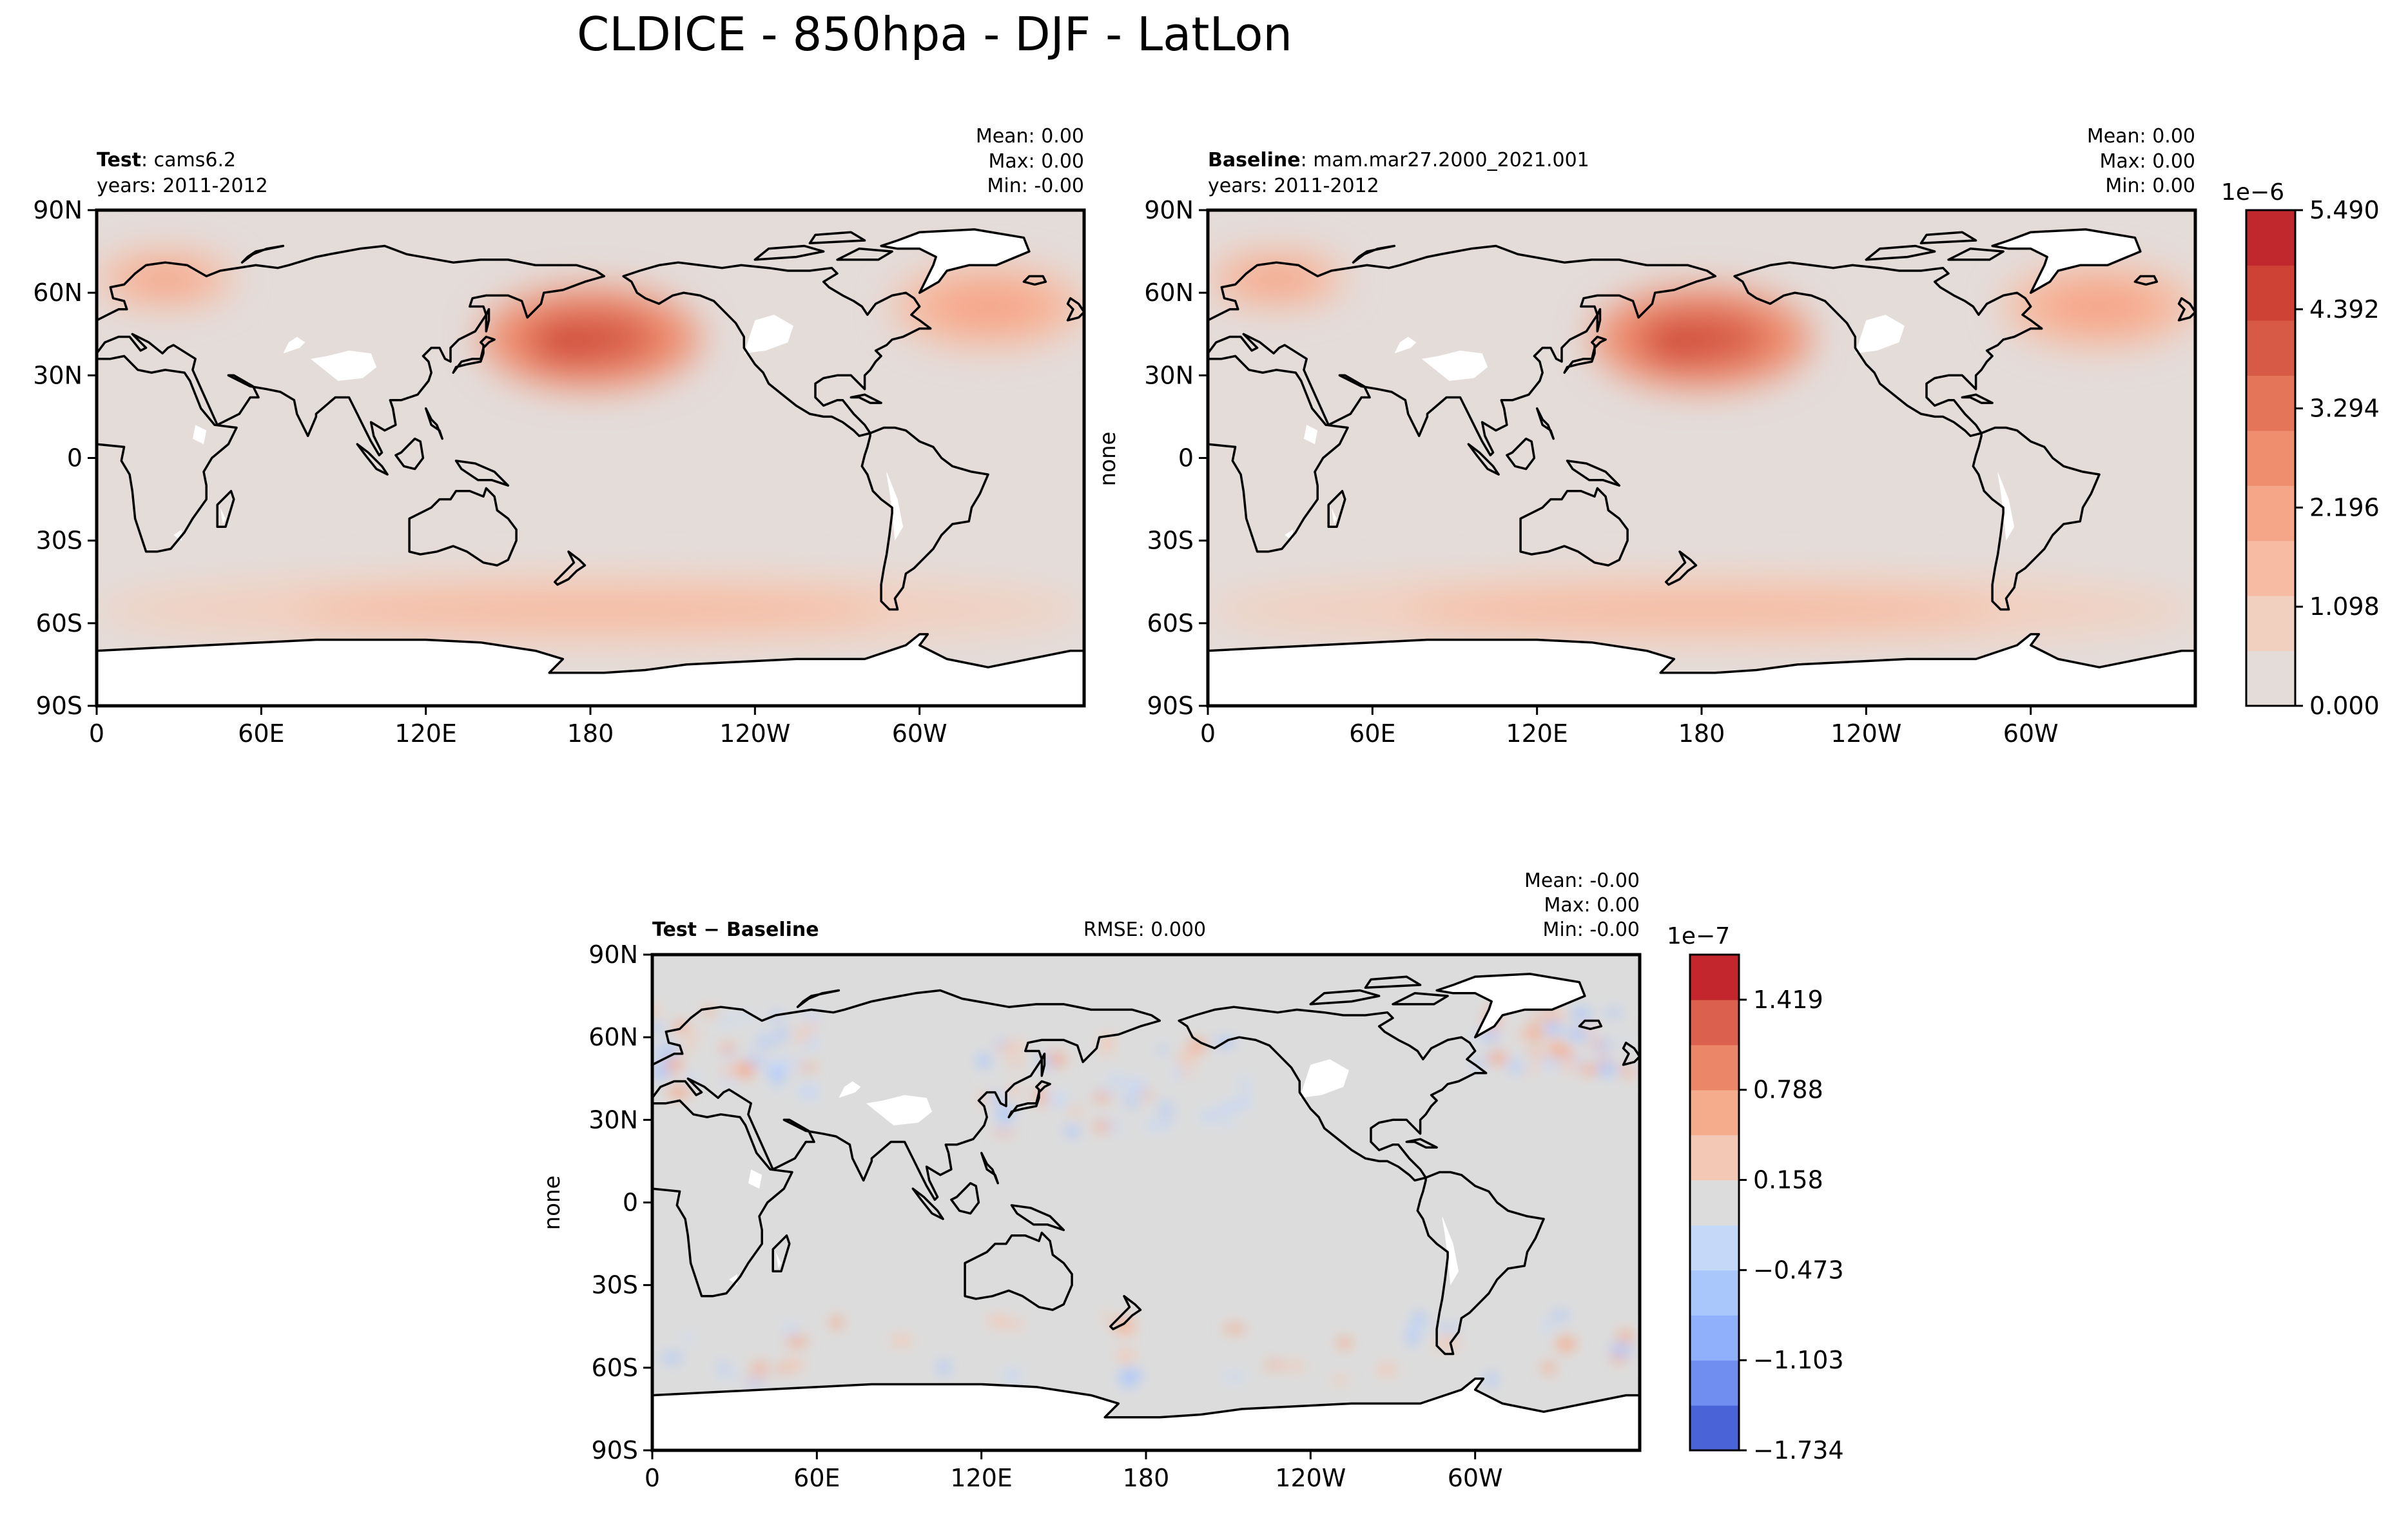 The height and width of the screenshot is (1518, 2408). Describe the element at coordinates (1510, 1005) in the screenshot. I see `coastline-greenland` at that location.